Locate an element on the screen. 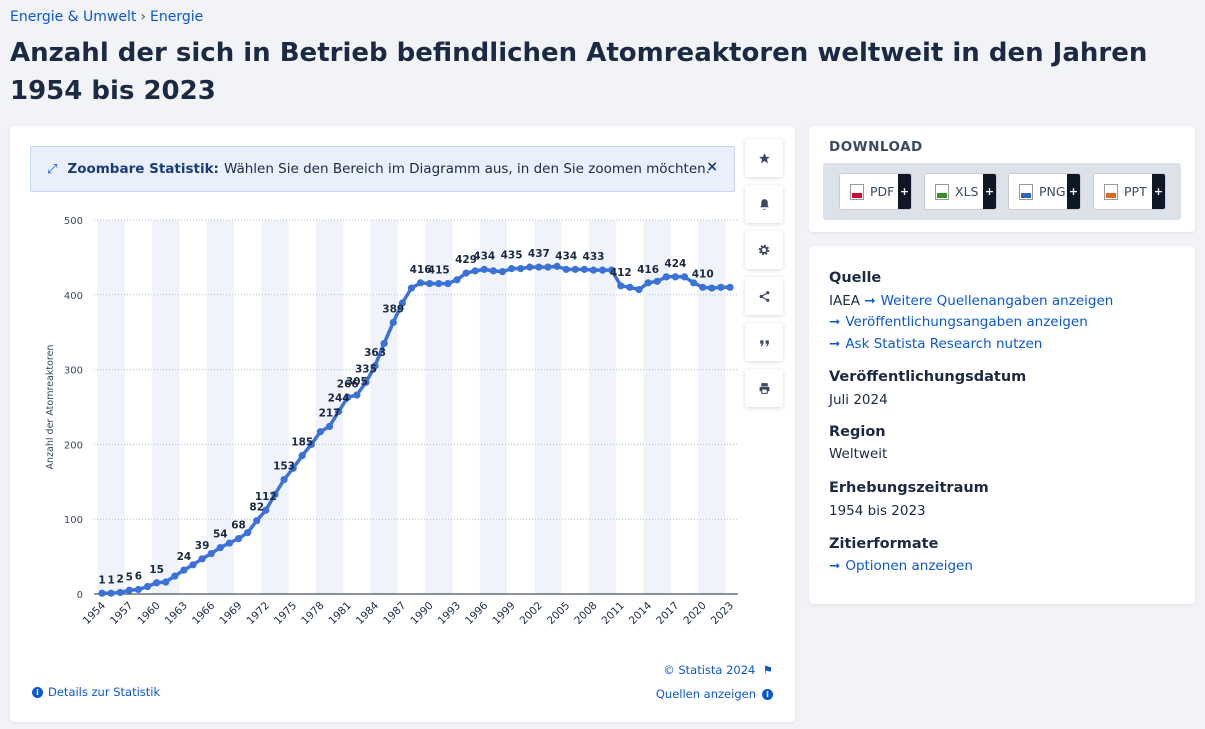  data-label: 6 is located at coordinates (138, 577).